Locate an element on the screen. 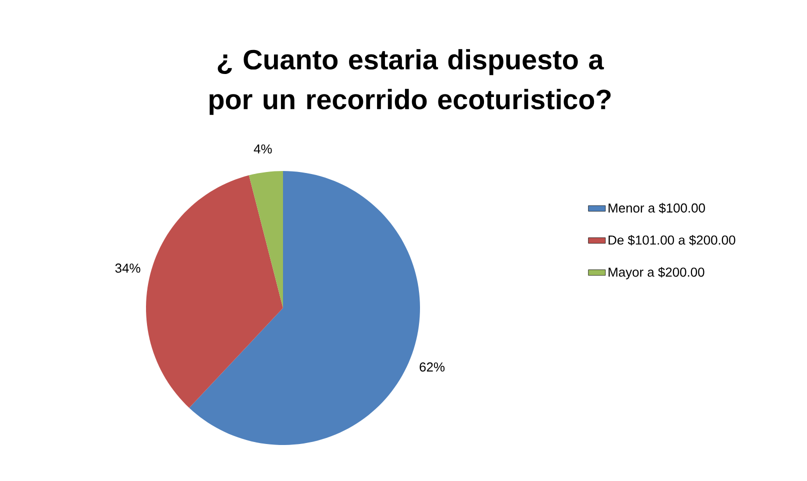 This screenshot has width=807, height=481. data-label: 62% is located at coordinates (432, 367).